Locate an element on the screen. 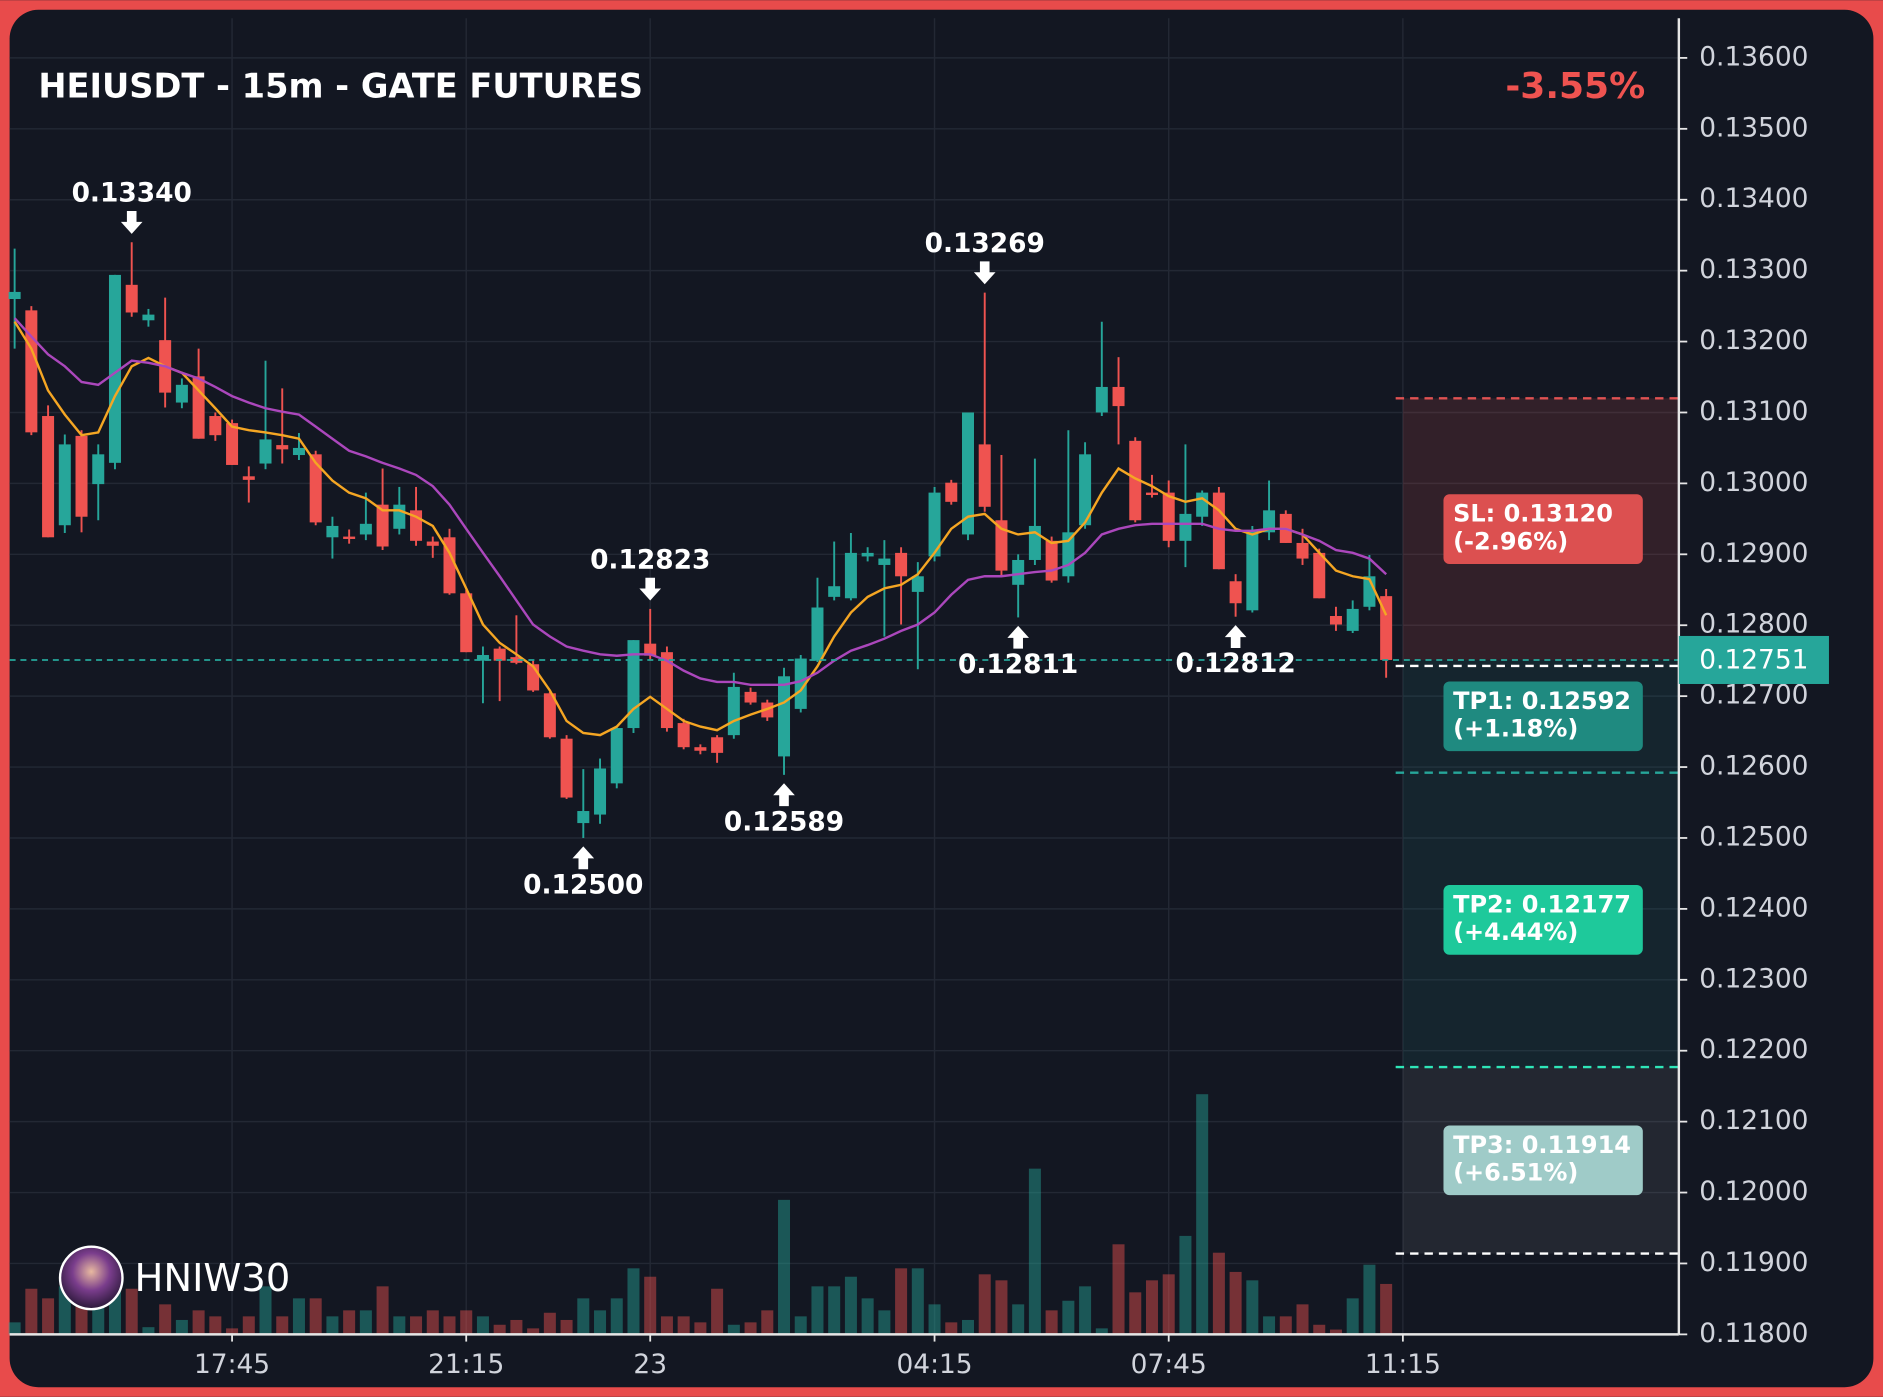  y-tick-label: 0.12600 is located at coordinates (1753, 766).